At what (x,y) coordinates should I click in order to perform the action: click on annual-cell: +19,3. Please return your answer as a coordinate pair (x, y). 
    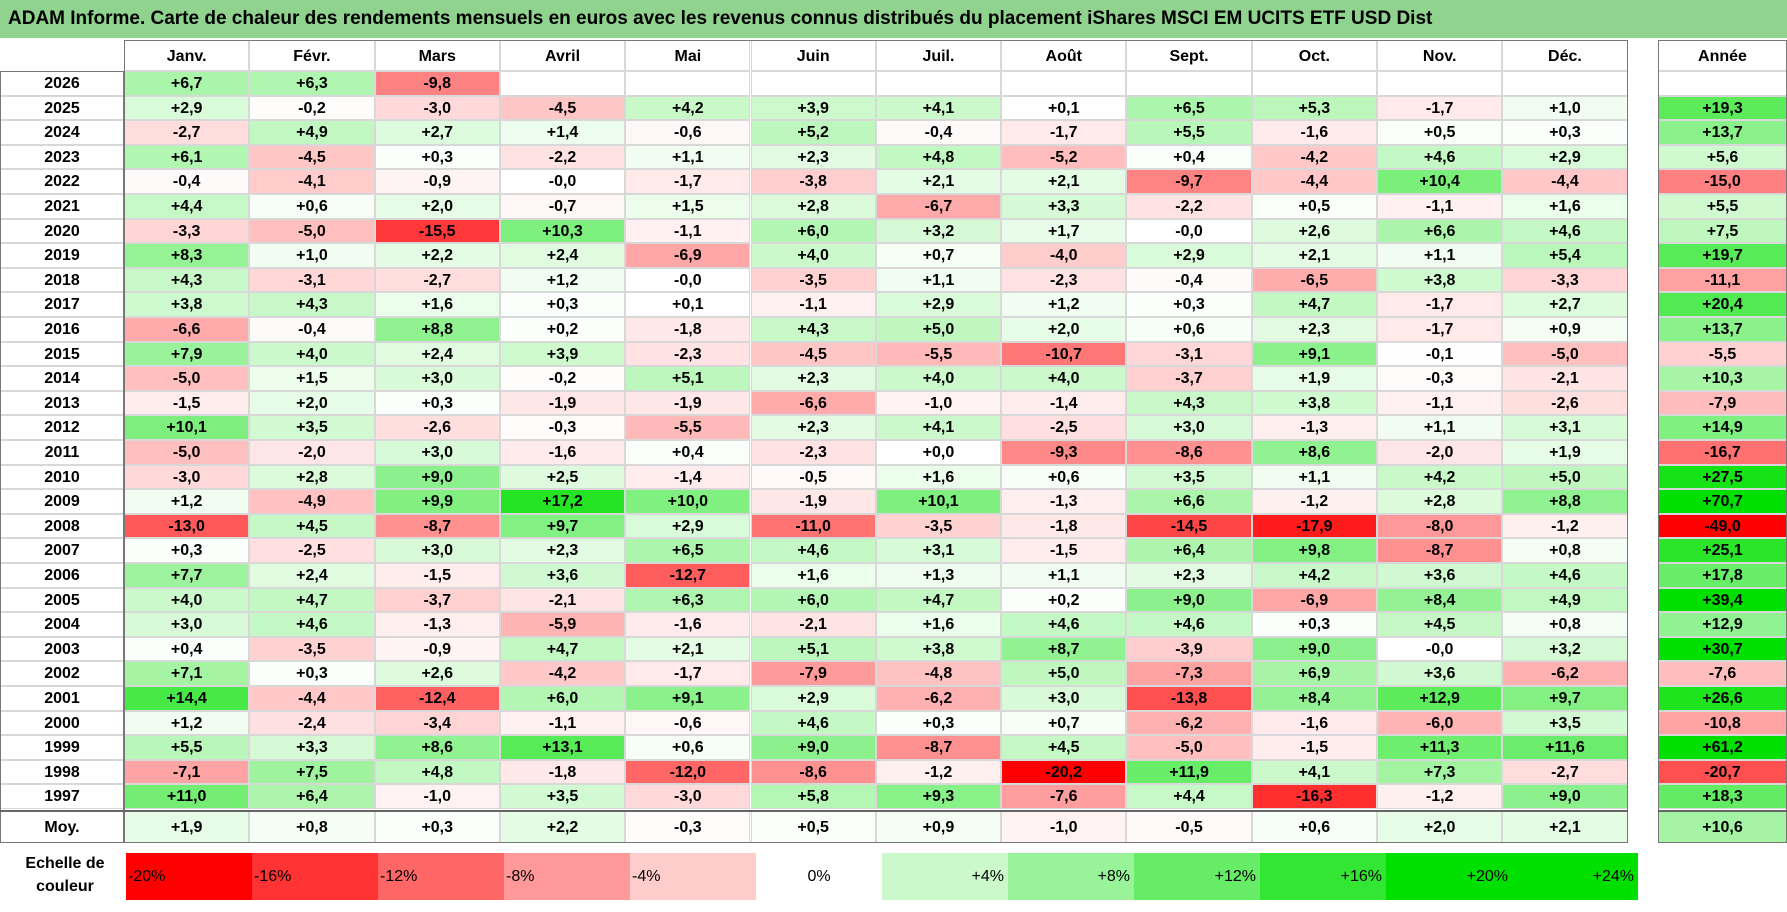
    Looking at the image, I should click on (1722, 108).